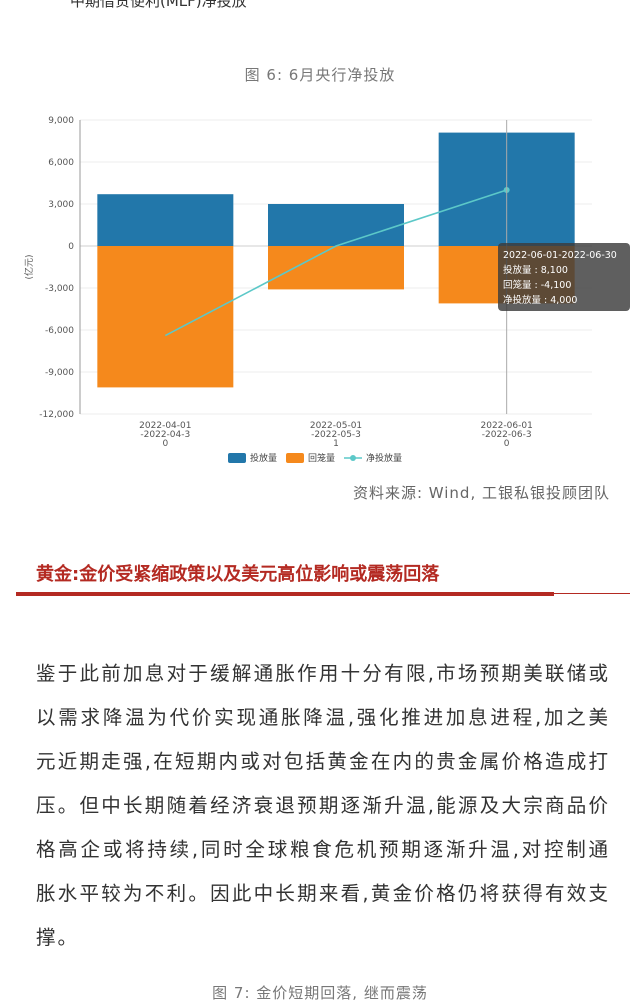 This screenshot has width=640, height=1003. What do you see at coordinates (537, 285) in the screenshot?
I see `tooltip-line: 回笼量 : -4,100` at bounding box center [537, 285].